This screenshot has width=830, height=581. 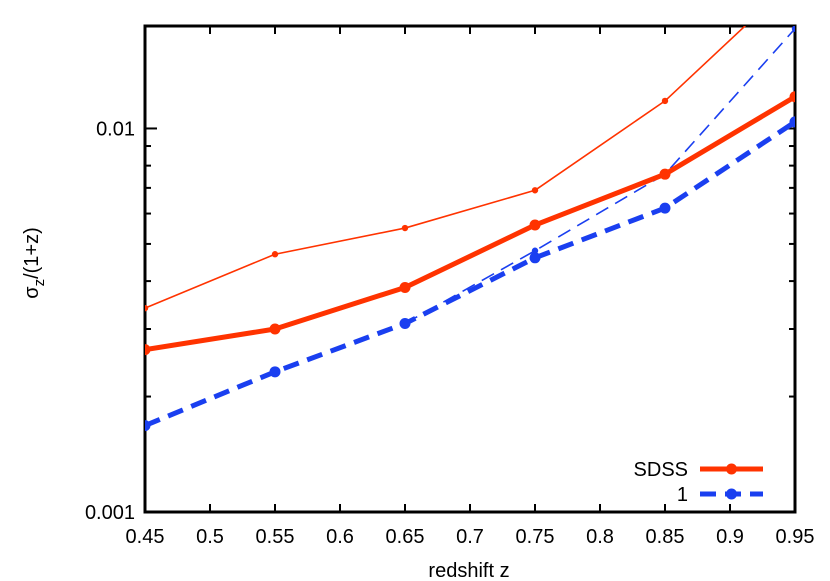 I want to click on x-tick-label: 0.45, so click(x=145, y=537).